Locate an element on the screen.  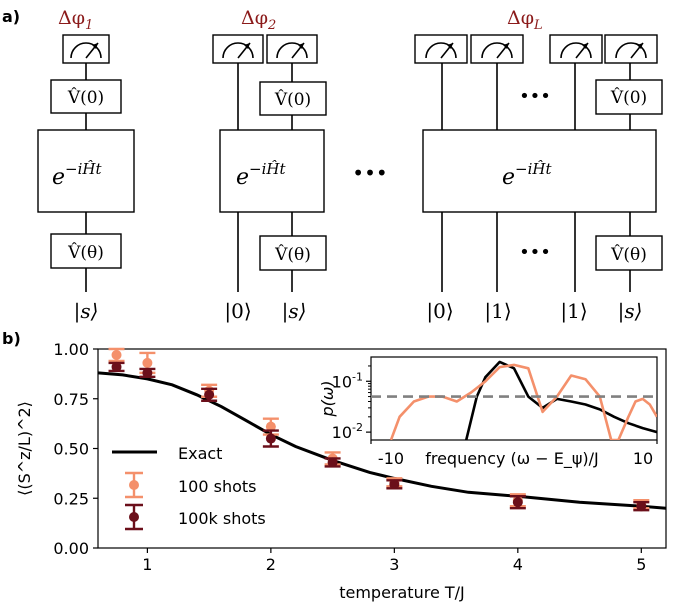
inset-y-tick-label: 10⁻¹ is located at coordinates (347, 380).